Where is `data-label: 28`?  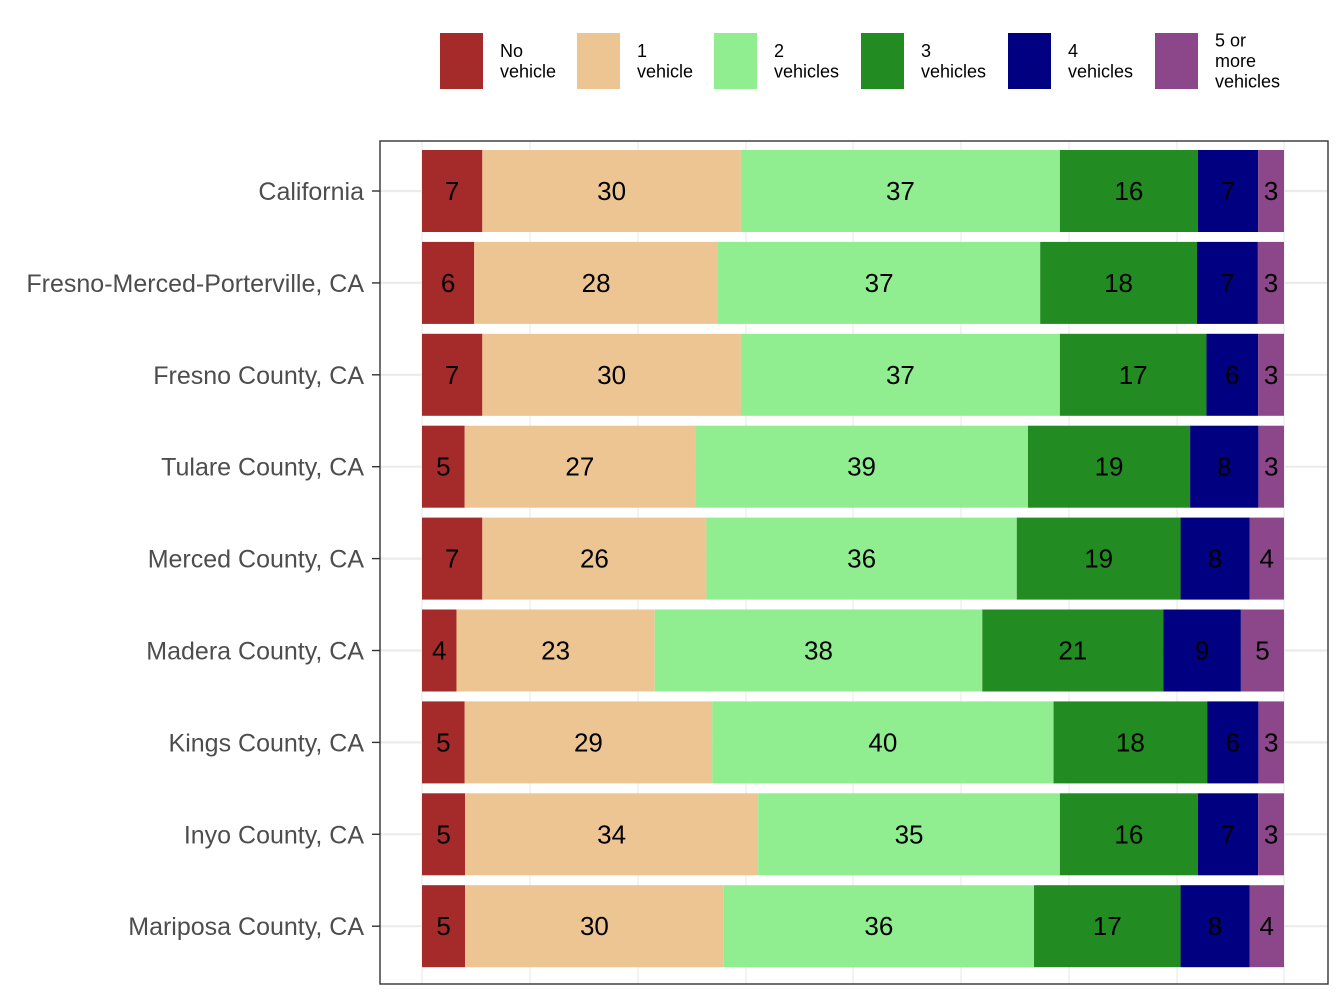 data-label: 28 is located at coordinates (596, 283).